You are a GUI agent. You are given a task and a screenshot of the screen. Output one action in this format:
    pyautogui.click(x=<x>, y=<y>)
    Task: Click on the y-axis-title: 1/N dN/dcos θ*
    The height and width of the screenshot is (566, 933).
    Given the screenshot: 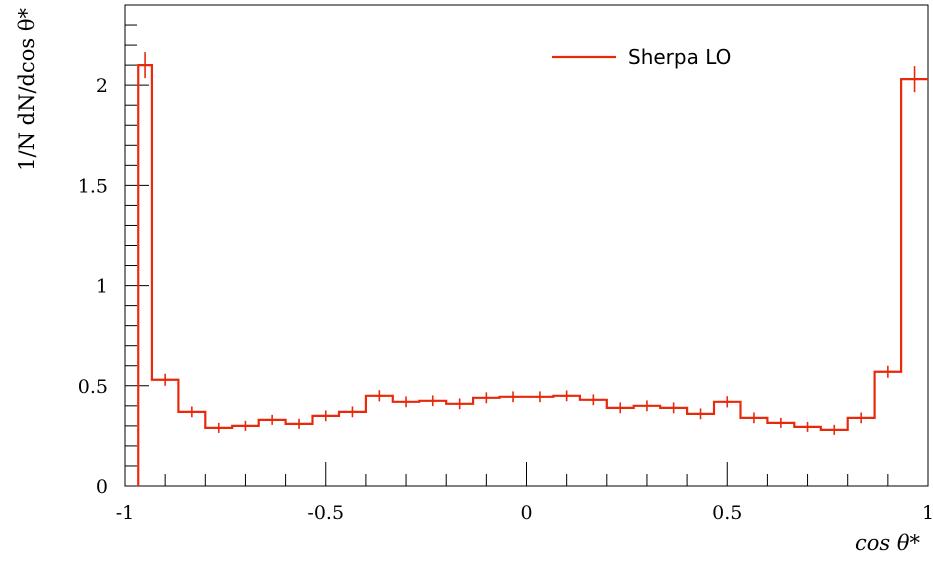 What is the action you would take?
    pyautogui.click(x=27, y=89)
    